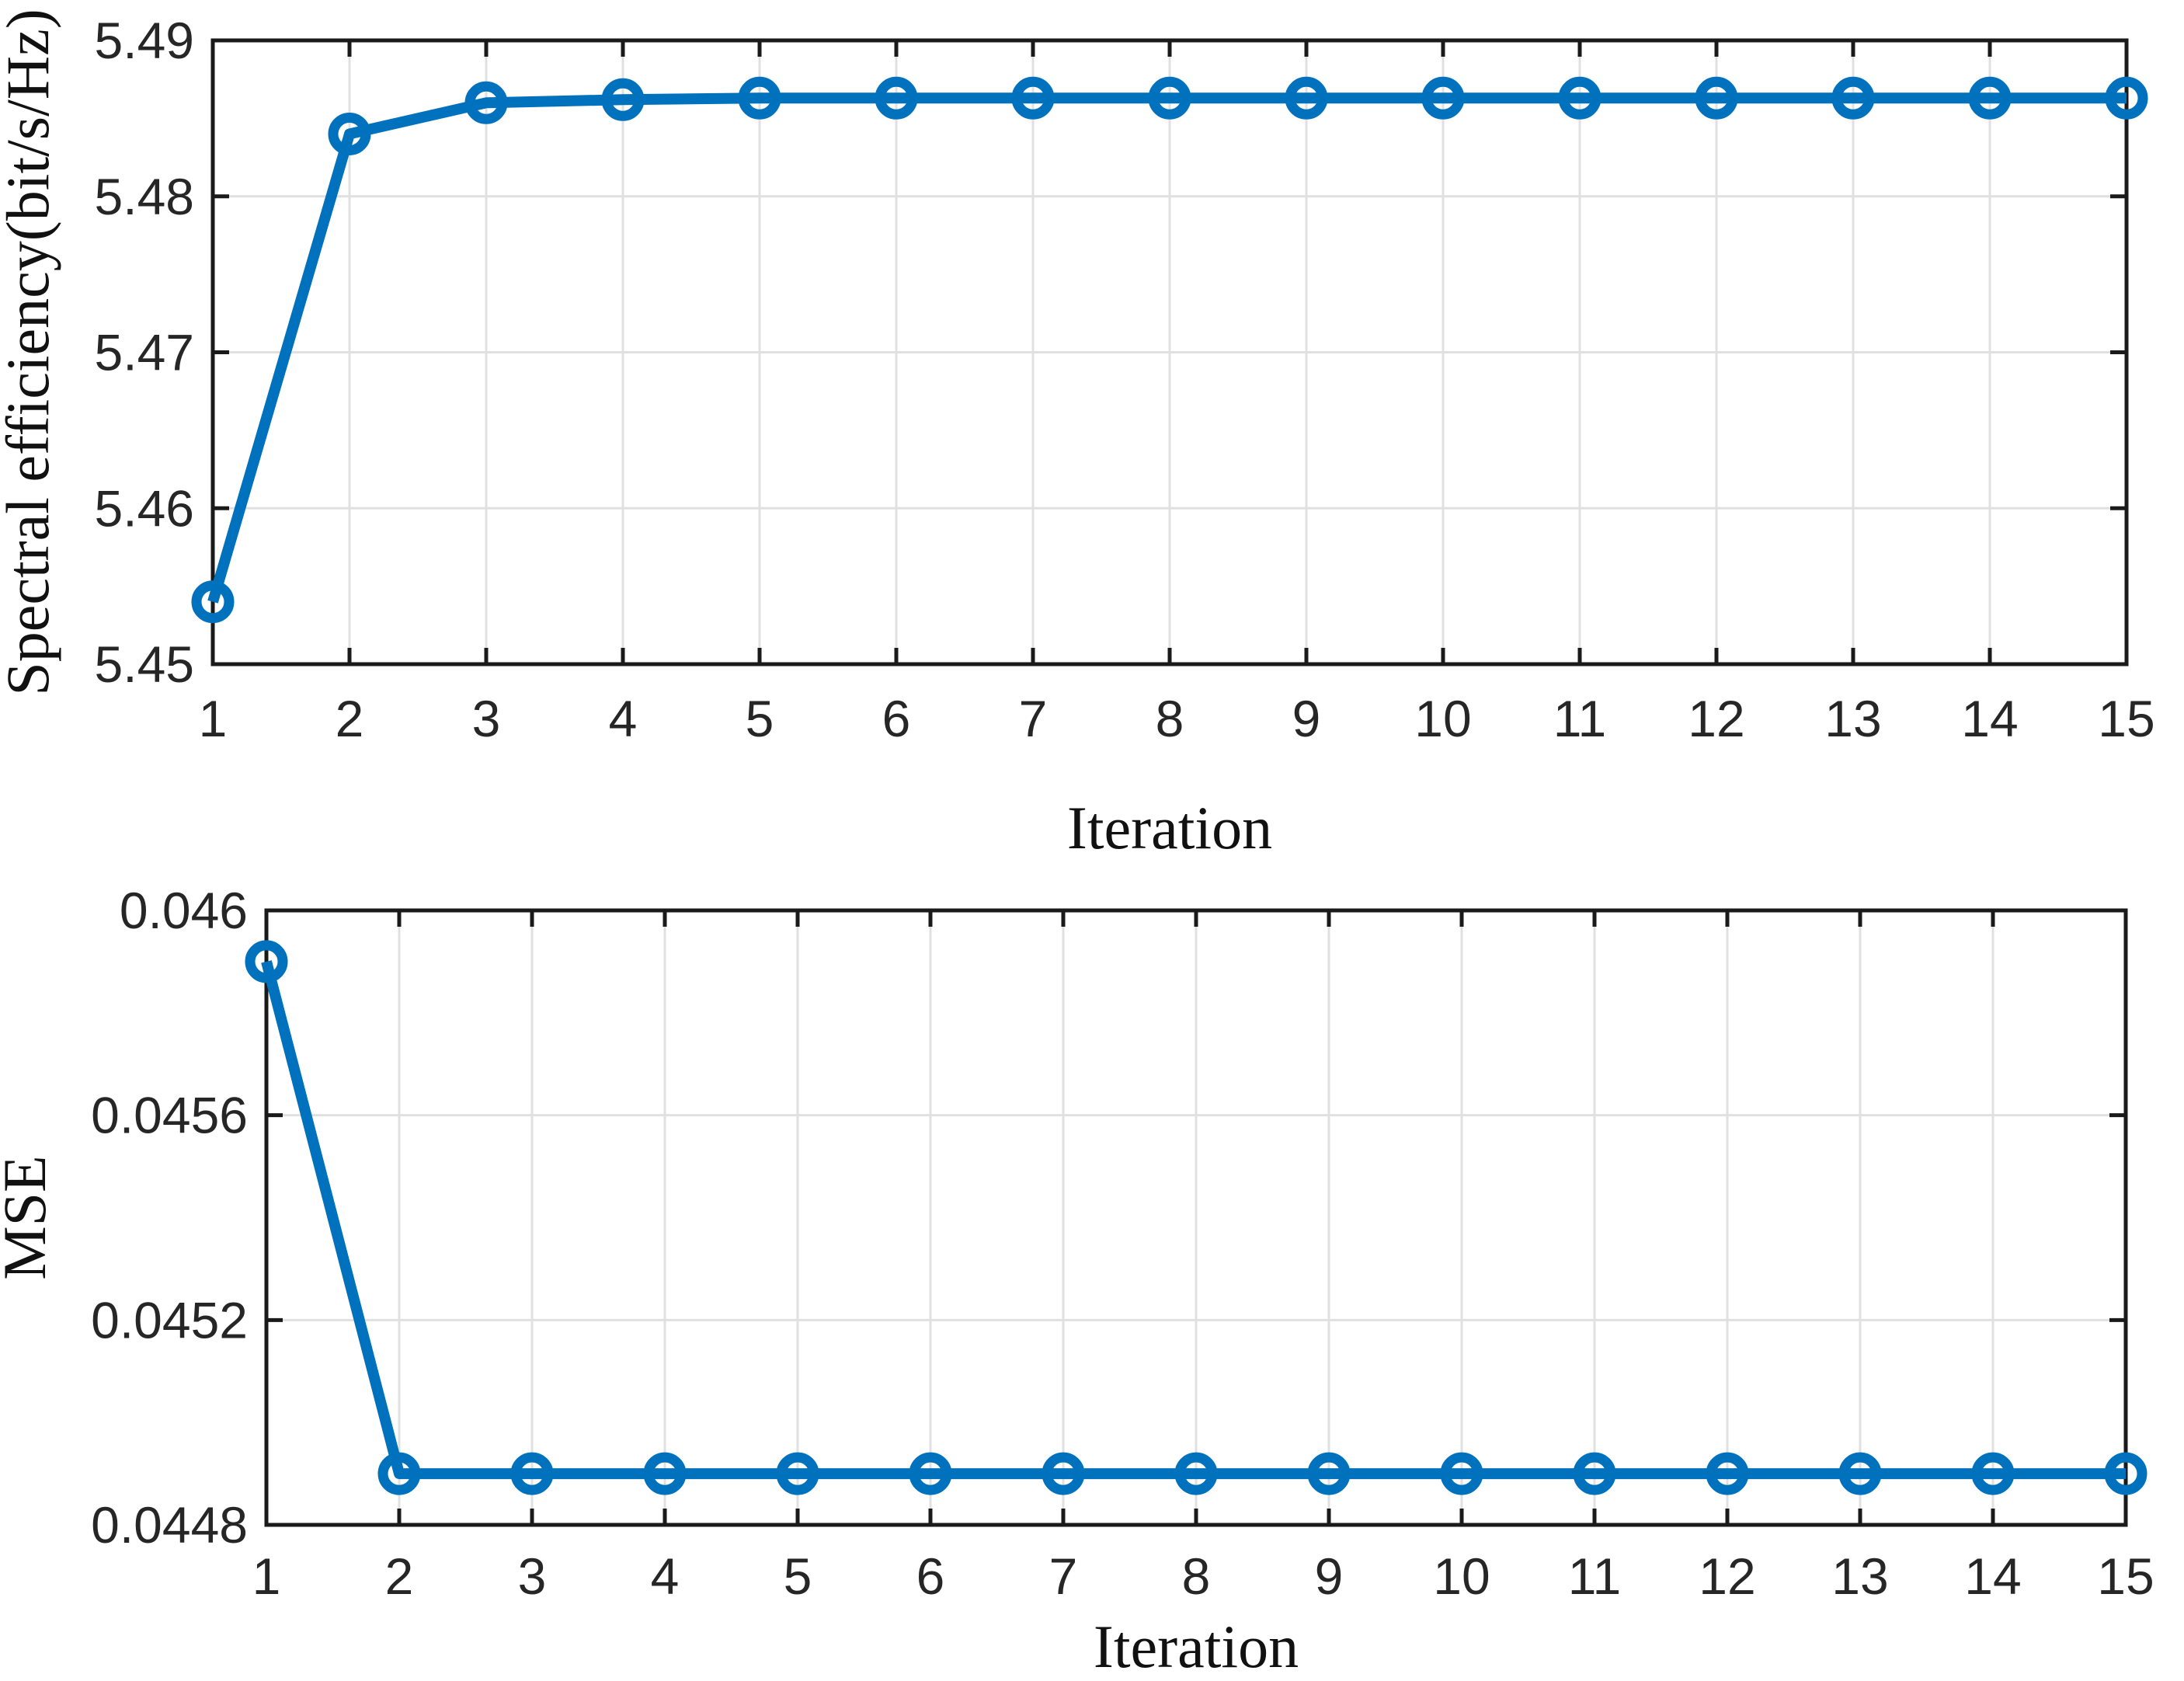  What do you see at coordinates (144, 508) in the screenshot?
I see `y-tick-label: 5.46` at bounding box center [144, 508].